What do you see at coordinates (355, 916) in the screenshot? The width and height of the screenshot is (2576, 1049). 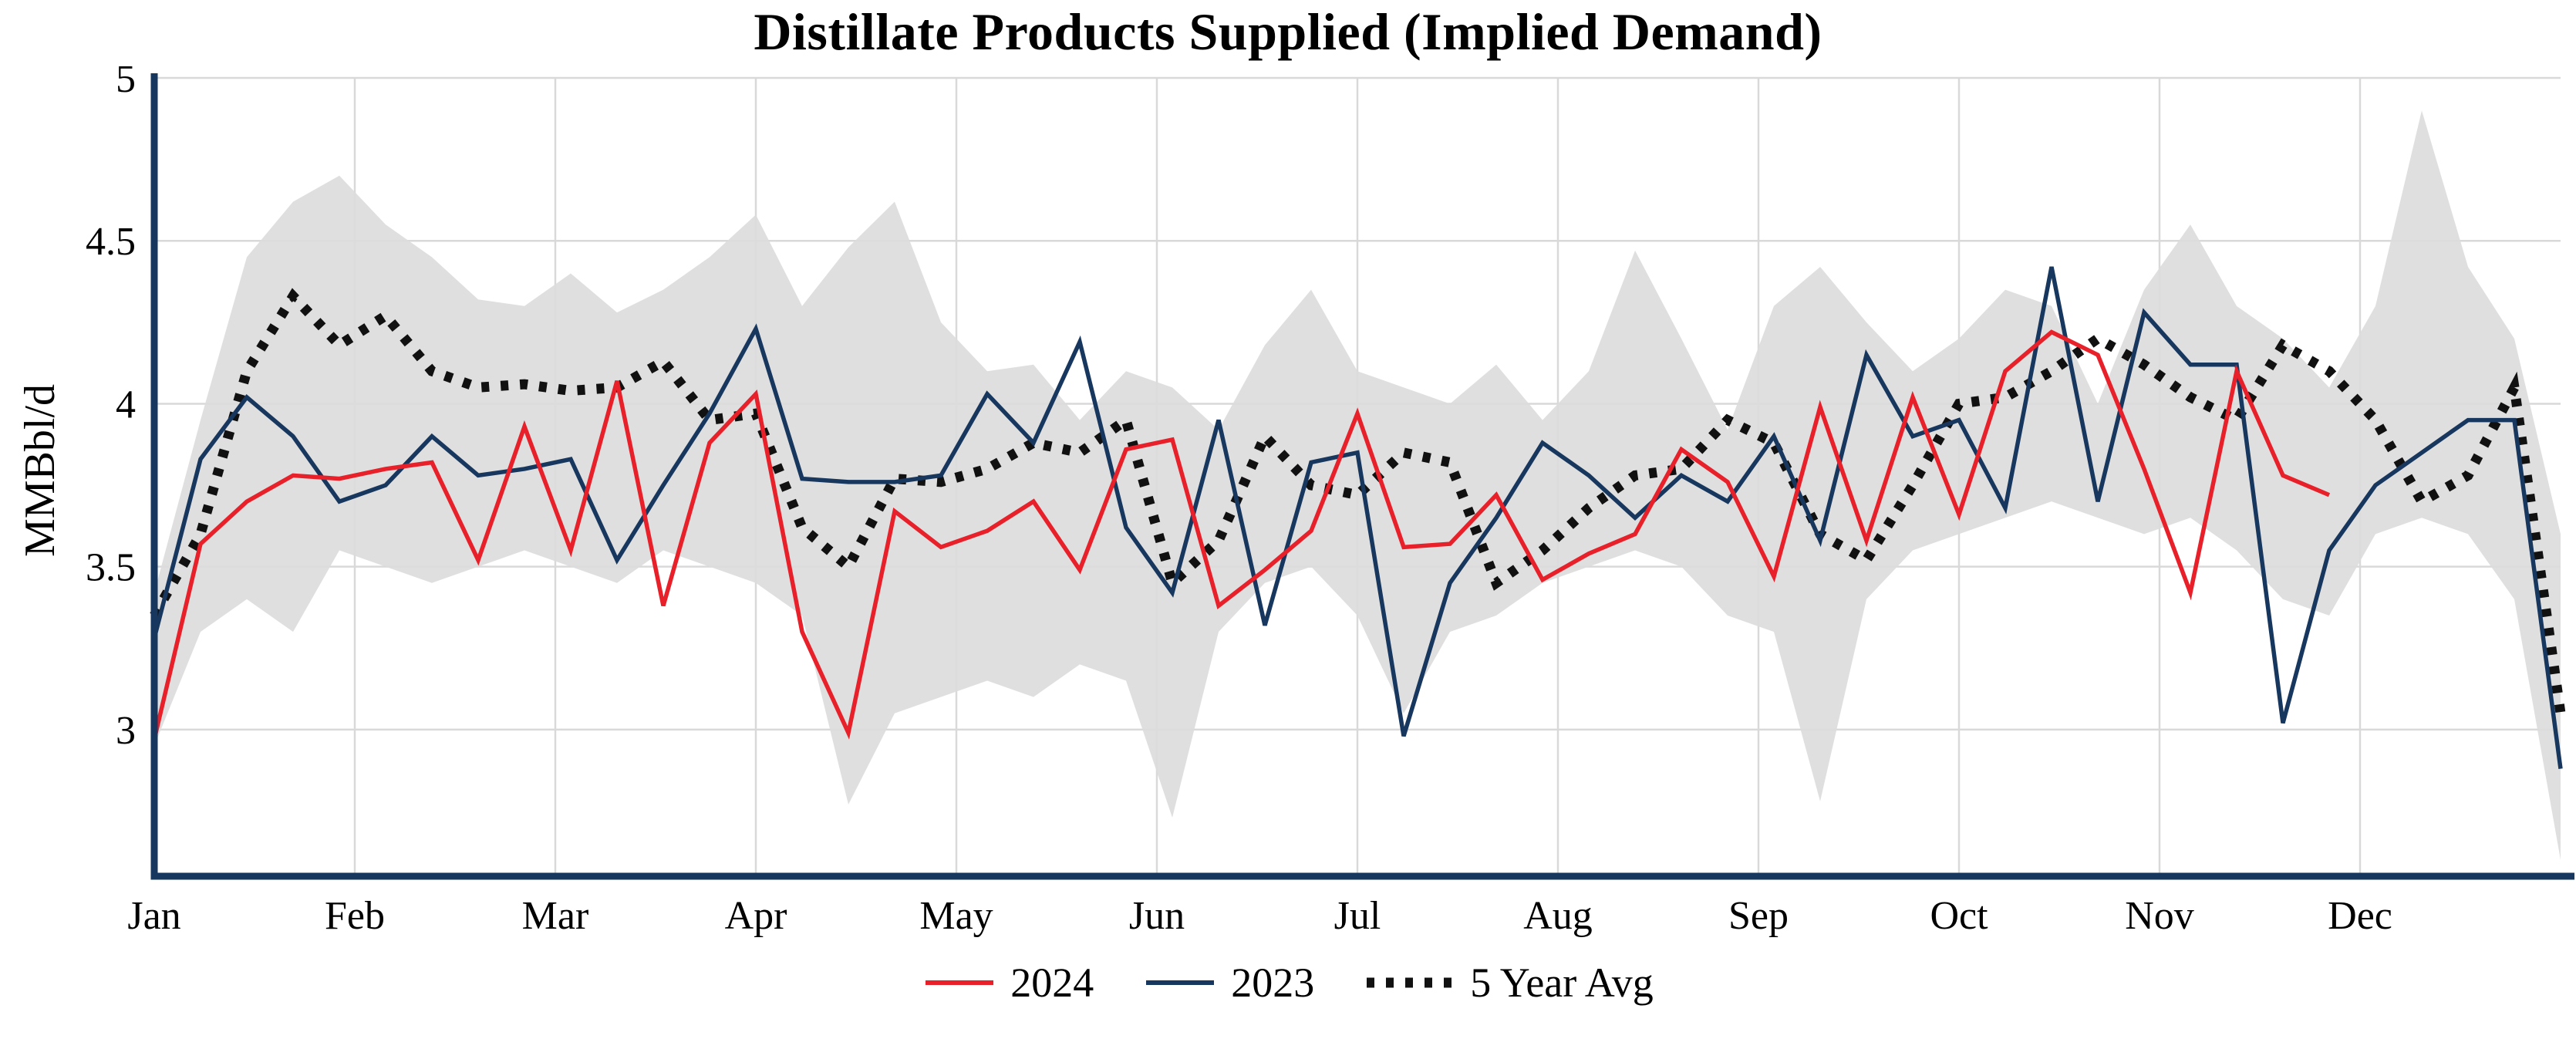 I see `svg-text: Feb` at bounding box center [355, 916].